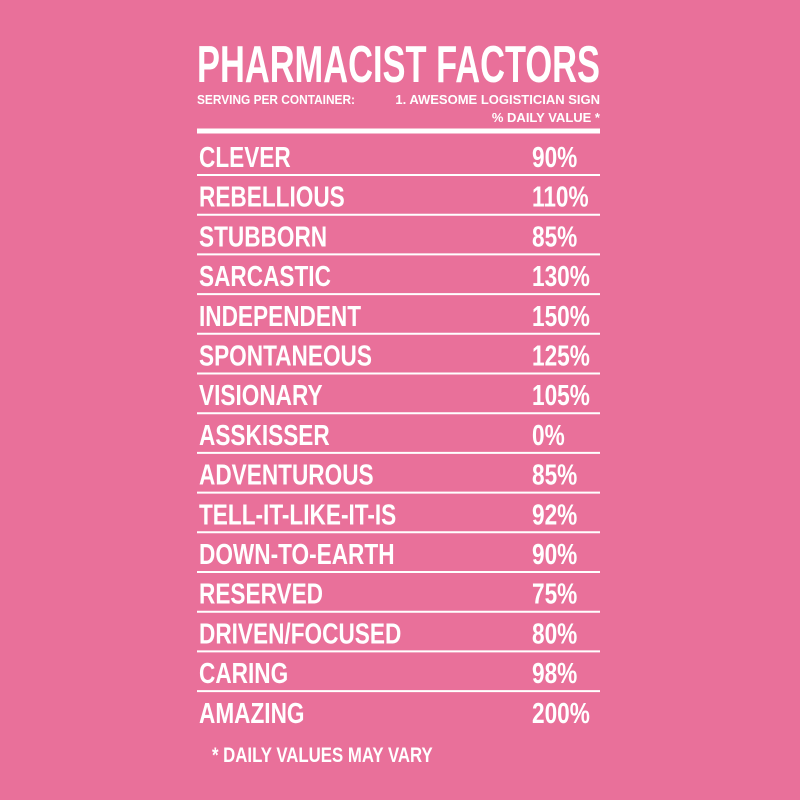 This screenshot has height=800, width=800. What do you see at coordinates (398, 65) in the screenshot?
I see `title: PHARMACIST FACTORS` at bounding box center [398, 65].